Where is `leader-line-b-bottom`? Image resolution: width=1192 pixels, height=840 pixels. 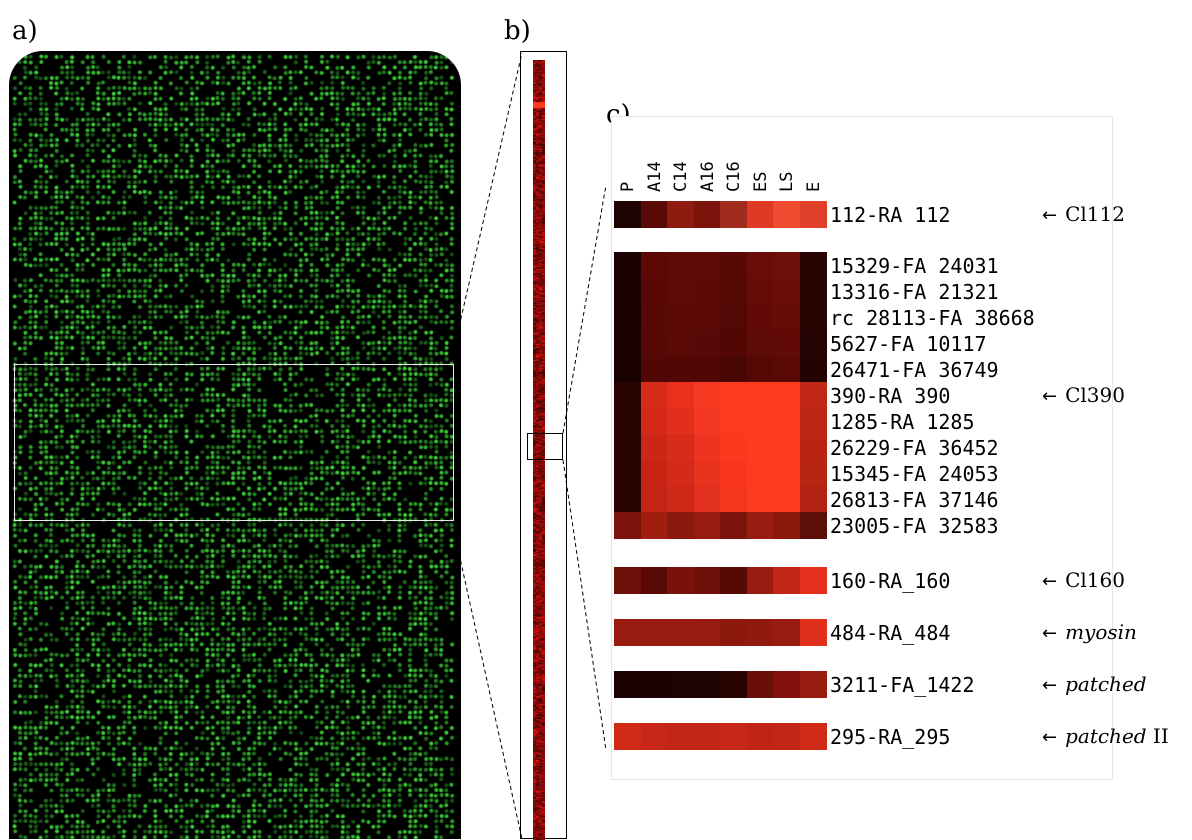 leader-line-b-bottom is located at coordinates (584, 605).